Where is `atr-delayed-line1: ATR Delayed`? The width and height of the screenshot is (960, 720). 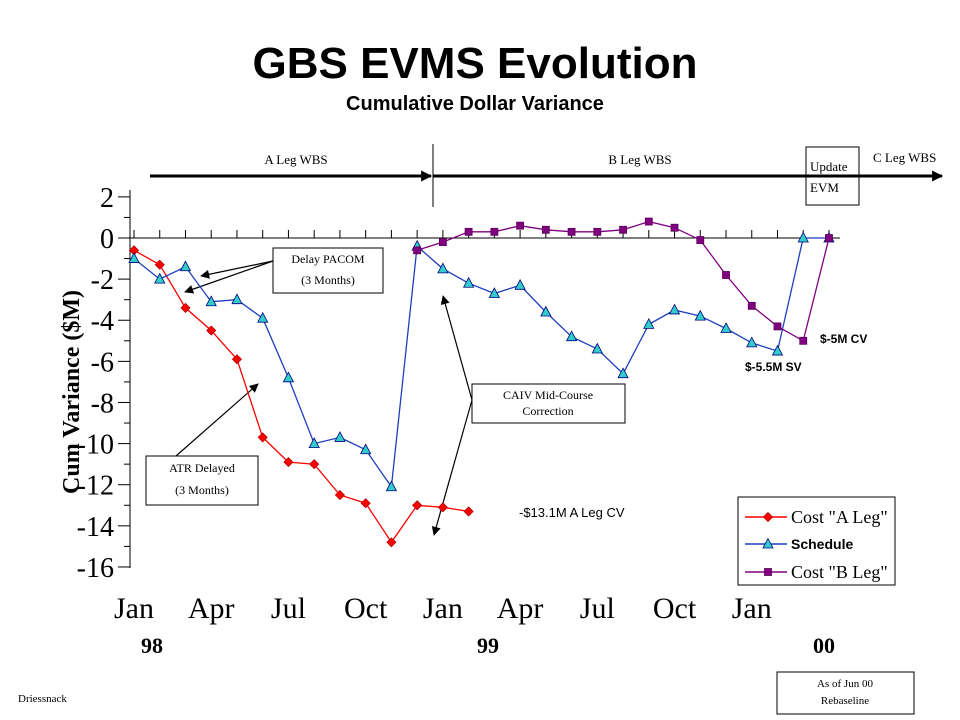
atr-delayed-line1: ATR Delayed is located at coordinates (202, 468).